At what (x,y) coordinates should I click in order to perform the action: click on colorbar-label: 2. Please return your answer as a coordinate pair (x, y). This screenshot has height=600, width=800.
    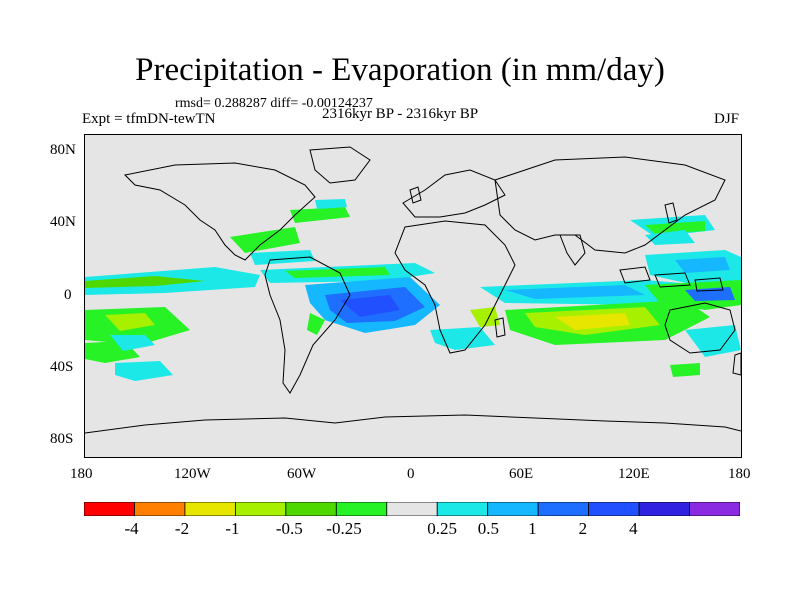
    Looking at the image, I should click on (583, 528).